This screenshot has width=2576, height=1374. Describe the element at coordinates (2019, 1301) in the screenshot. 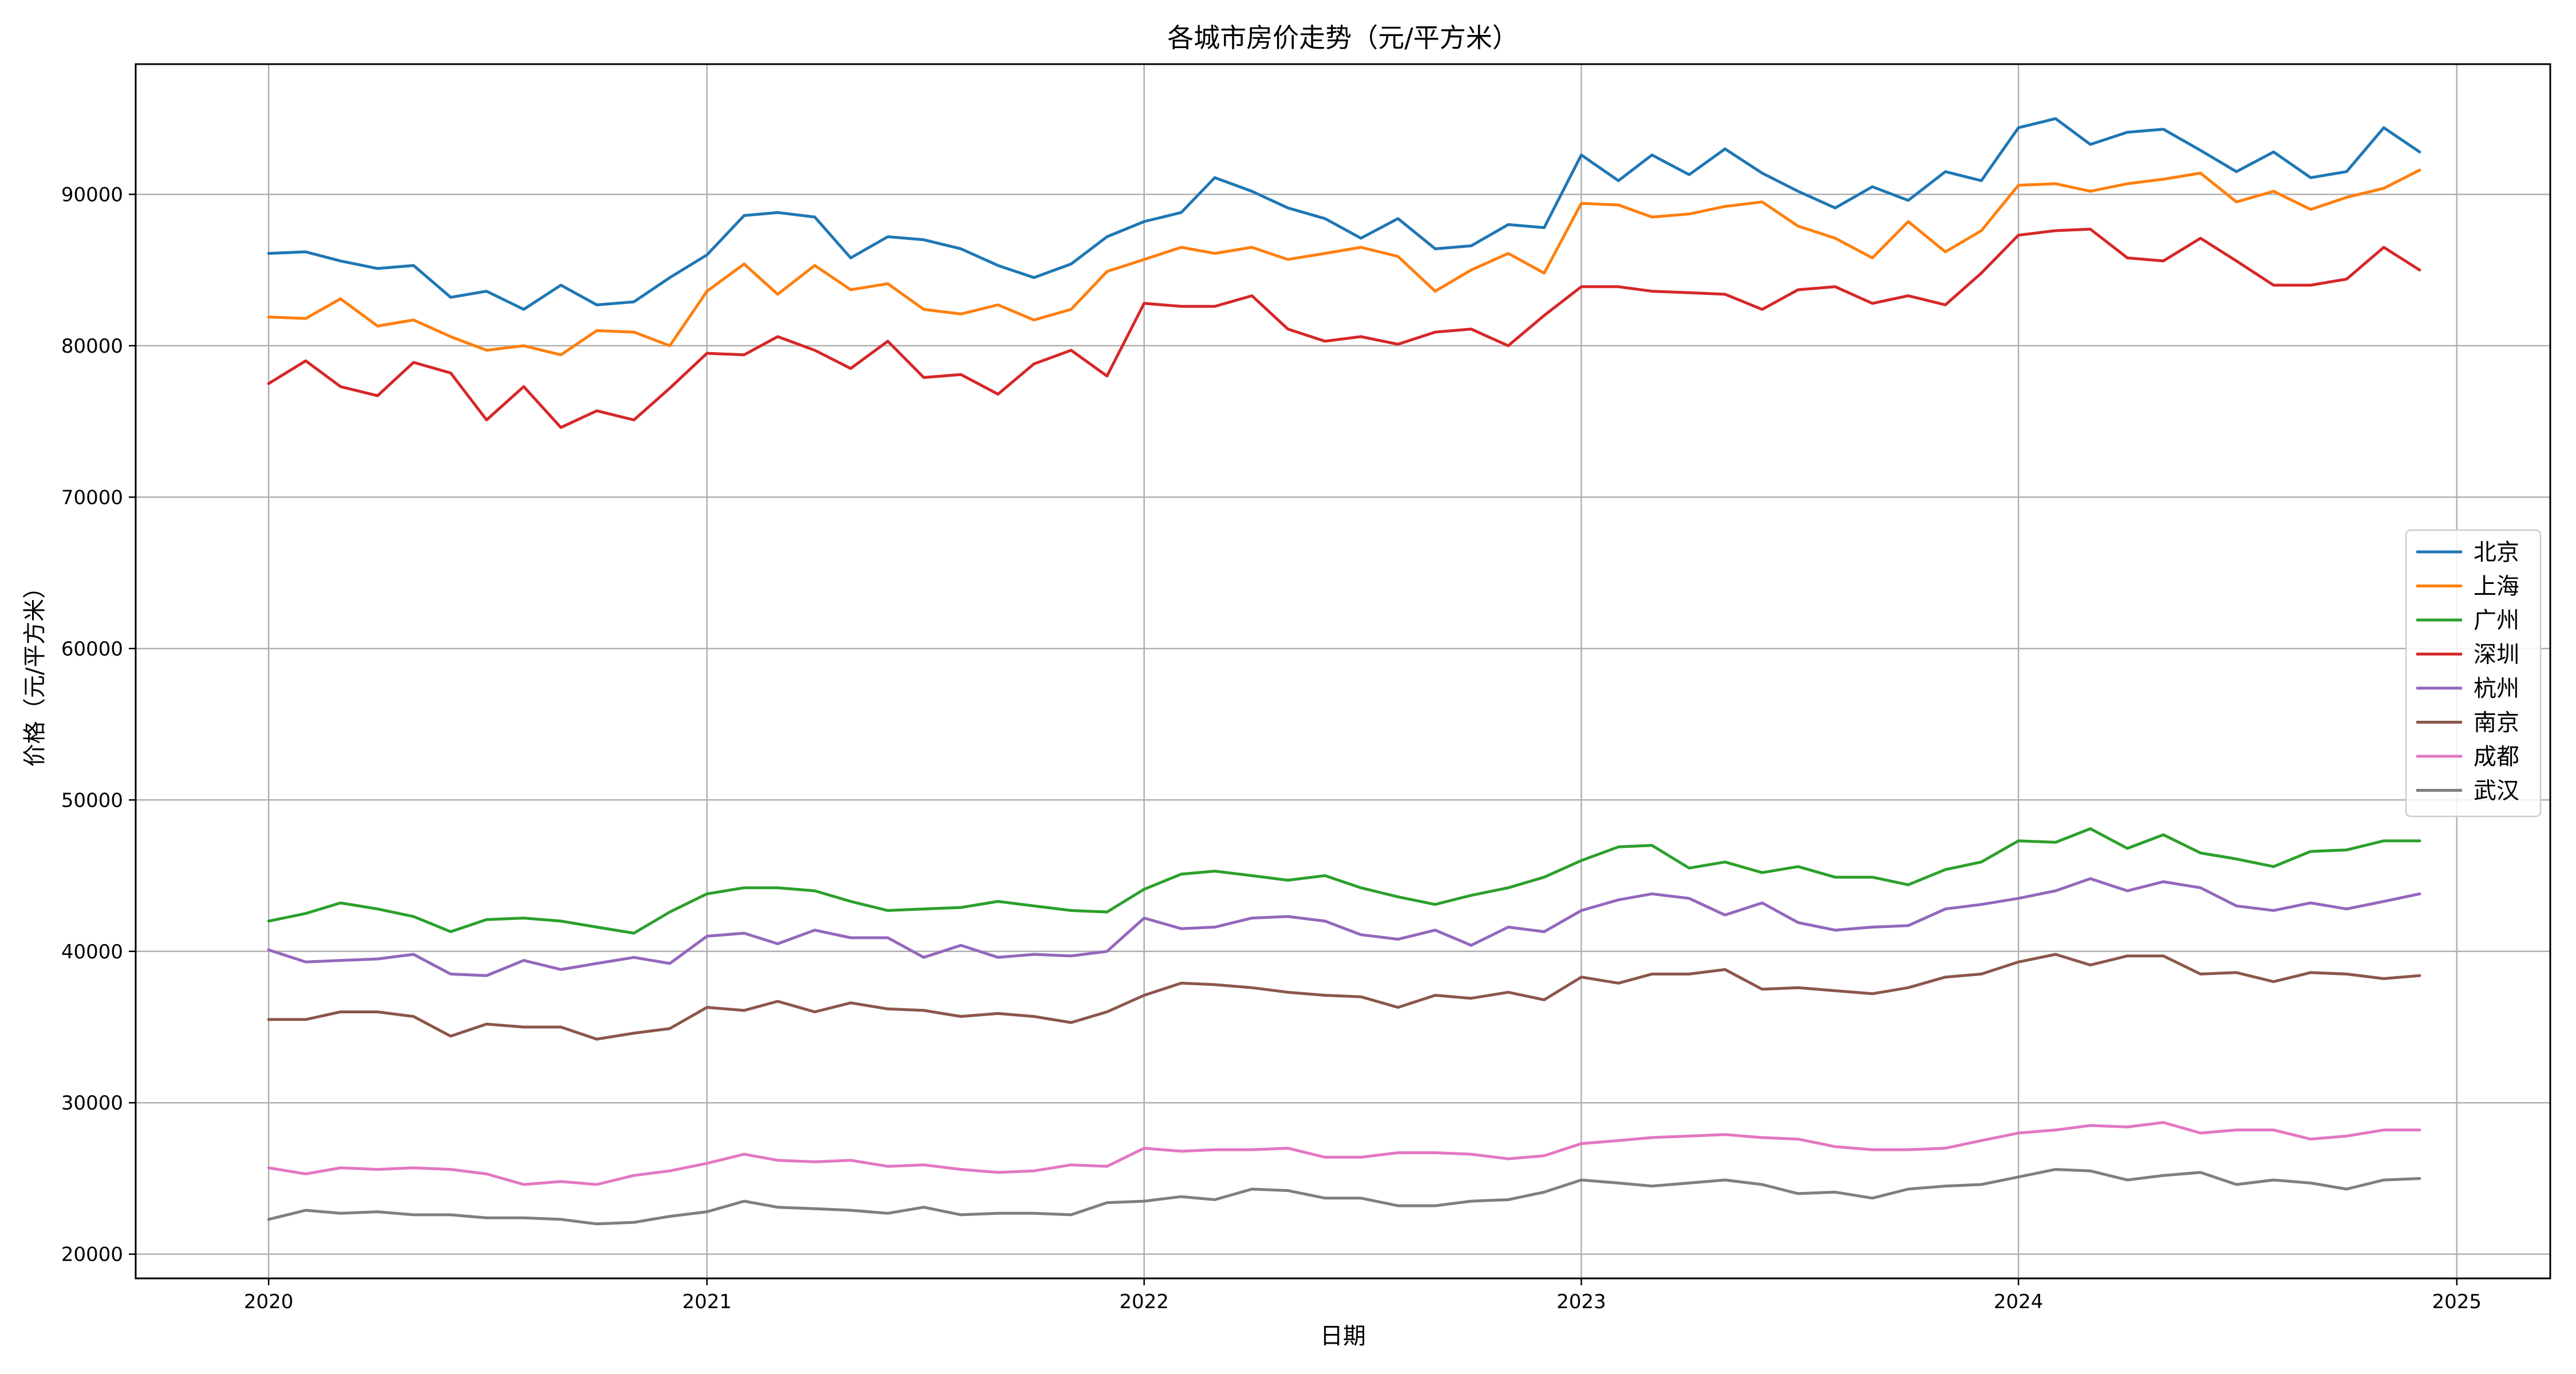

I see `x-tick-label: 2024` at that location.